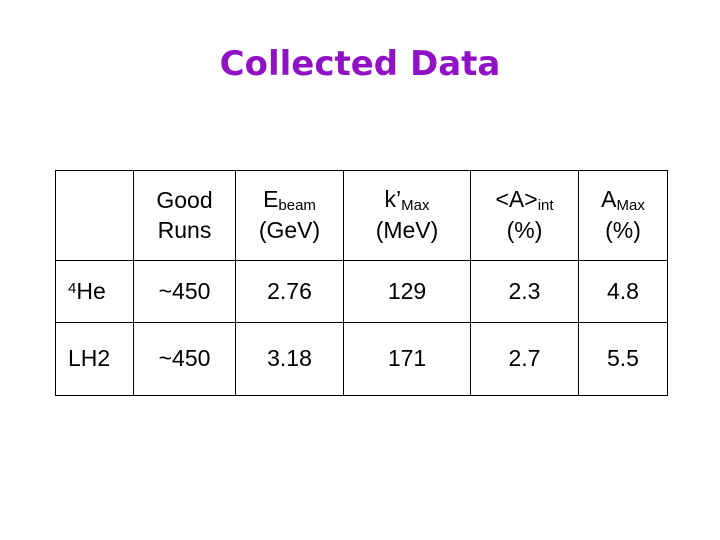  What do you see at coordinates (407, 359) in the screenshot?
I see `data-cell: 171` at bounding box center [407, 359].